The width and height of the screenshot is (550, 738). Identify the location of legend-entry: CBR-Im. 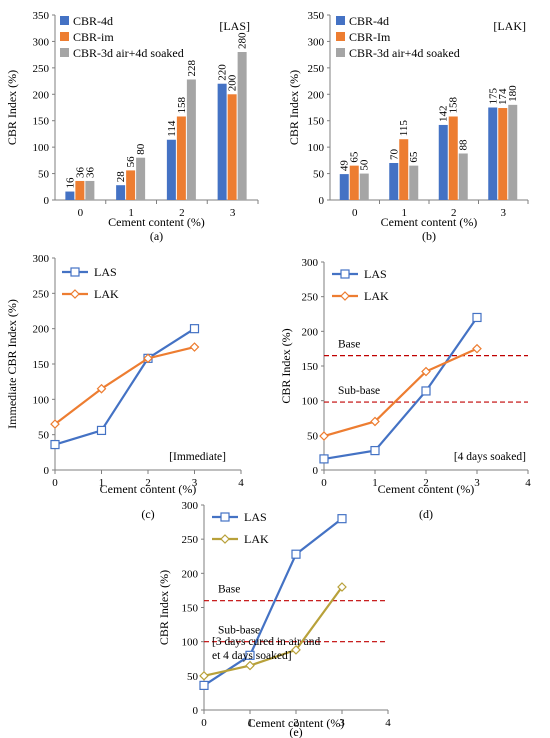
(370, 37).